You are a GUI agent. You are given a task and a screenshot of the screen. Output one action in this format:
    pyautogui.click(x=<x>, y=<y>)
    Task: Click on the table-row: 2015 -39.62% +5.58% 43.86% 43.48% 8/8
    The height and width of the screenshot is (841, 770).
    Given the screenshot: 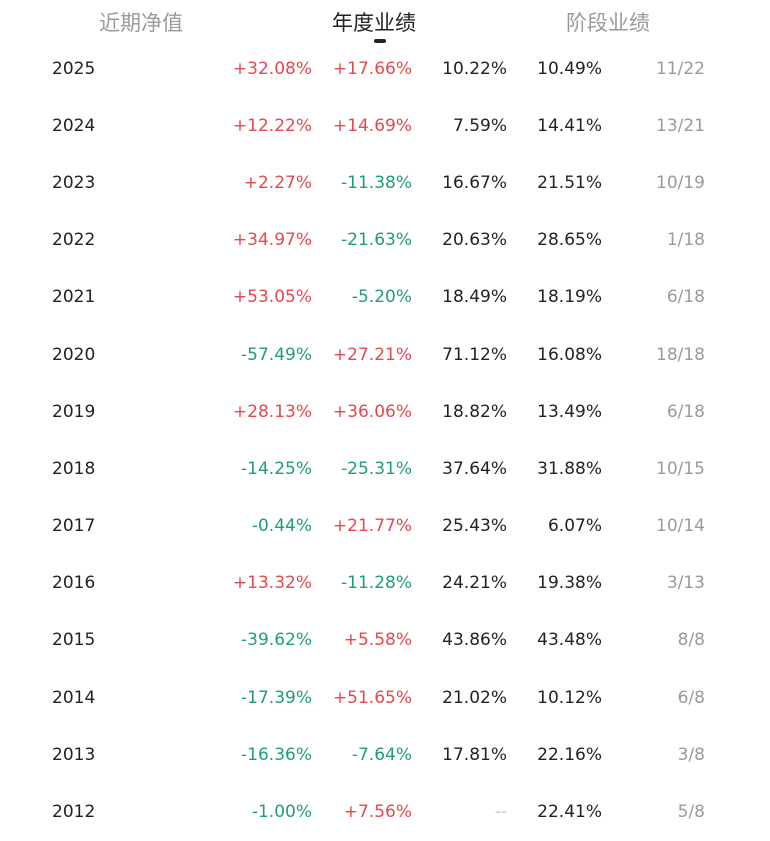 What is the action you would take?
    pyautogui.click(x=385, y=640)
    